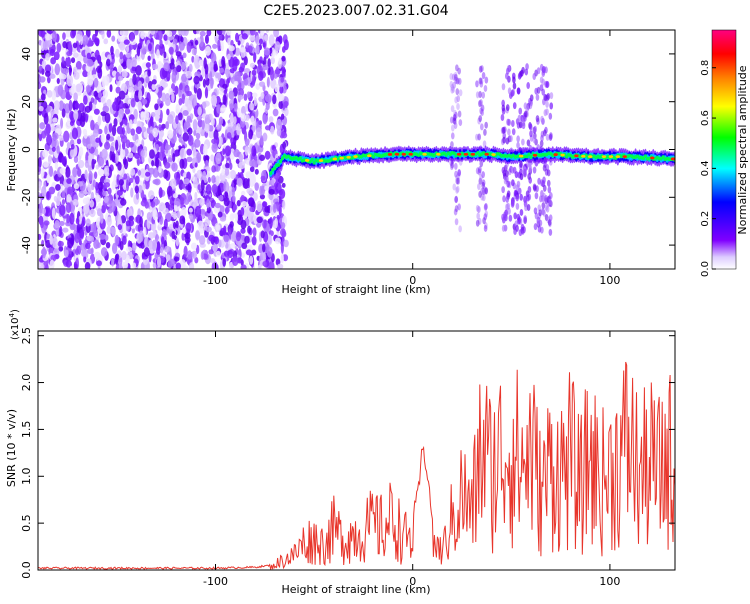 The height and width of the screenshot is (604, 750). I want to click on colorbar-ticks: 0.0 0.2 0.4 0.6 0.8, so click(708, 168).